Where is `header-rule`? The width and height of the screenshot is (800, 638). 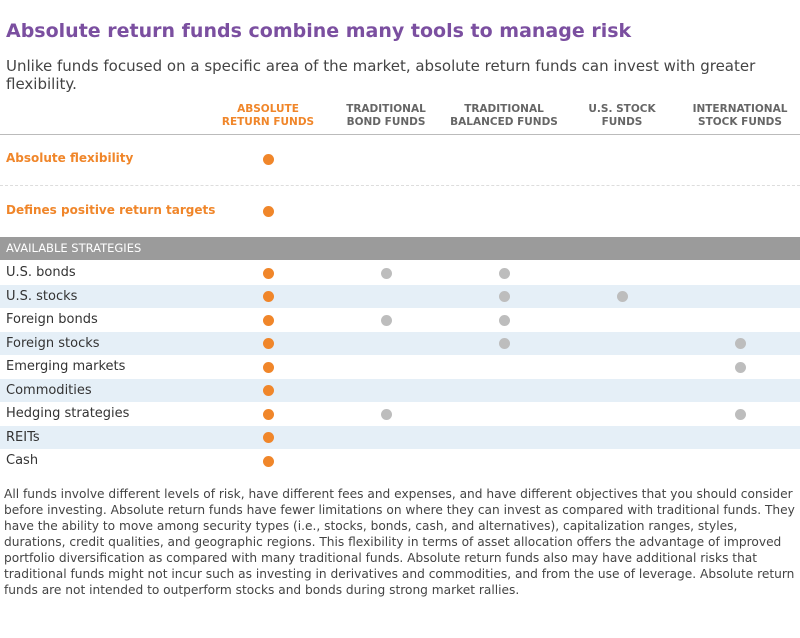
header-rule is located at coordinates (400, 134).